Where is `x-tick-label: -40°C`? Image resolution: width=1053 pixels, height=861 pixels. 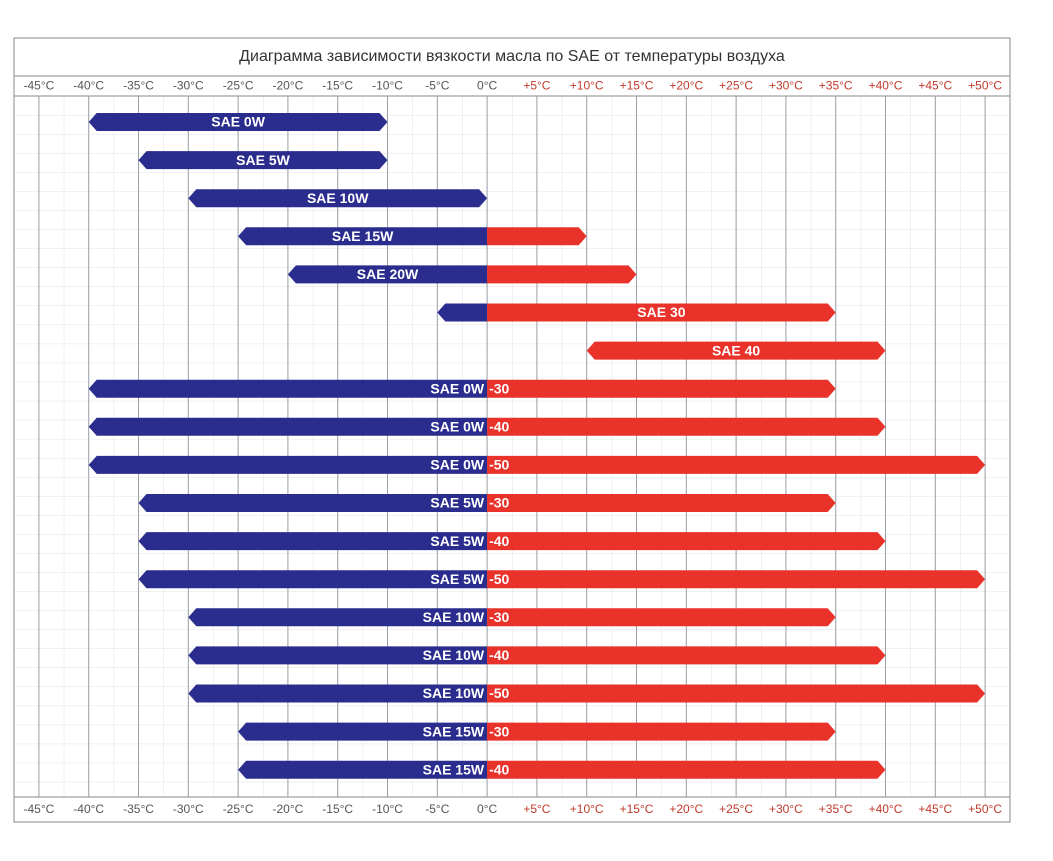 x-tick-label: -40°C is located at coordinates (88, 809).